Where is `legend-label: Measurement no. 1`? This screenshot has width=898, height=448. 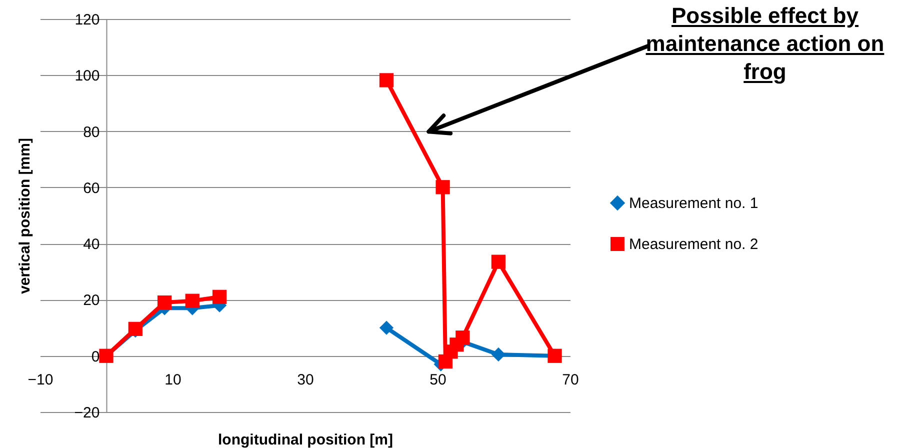
legend-label: Measurement no. 1 is located at coordinates (693, 203).